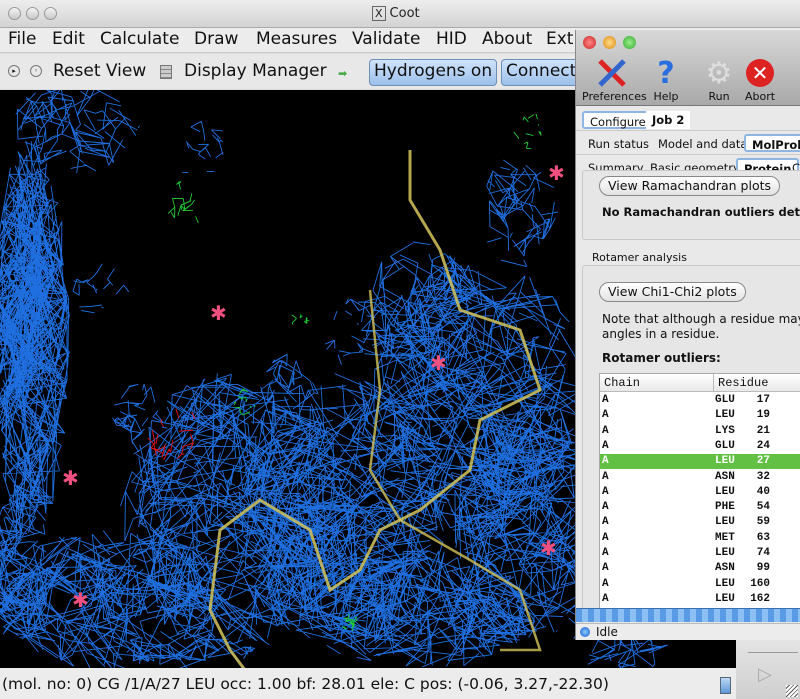 Image resolution: width=800 pixels, height=699 pixels. I want to click on main-title-bar: X Coot, so click(400, 14).